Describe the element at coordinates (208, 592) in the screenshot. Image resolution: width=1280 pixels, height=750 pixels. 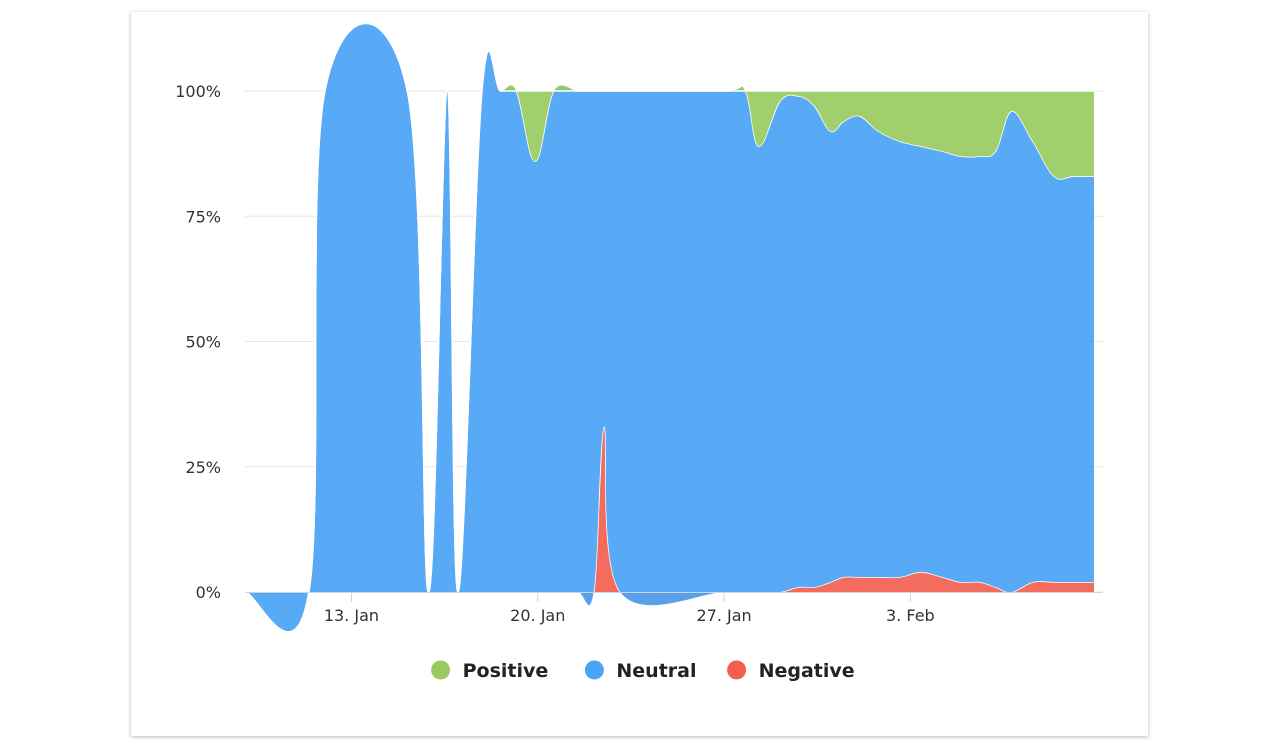
I see `y-tick-label: 0%` at that location.